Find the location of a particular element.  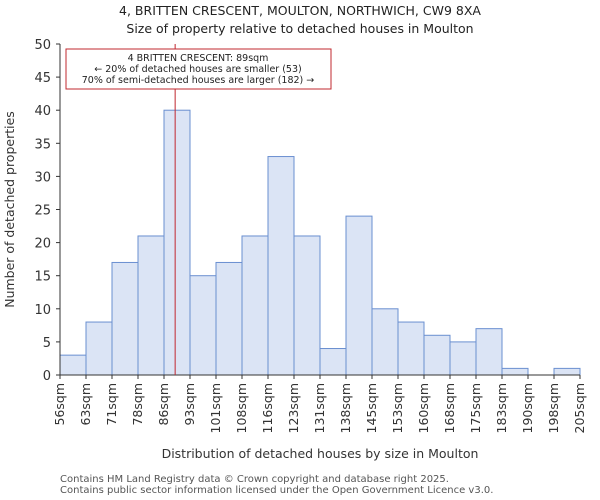

bar-108sqm is located at coordinates (255, 305).